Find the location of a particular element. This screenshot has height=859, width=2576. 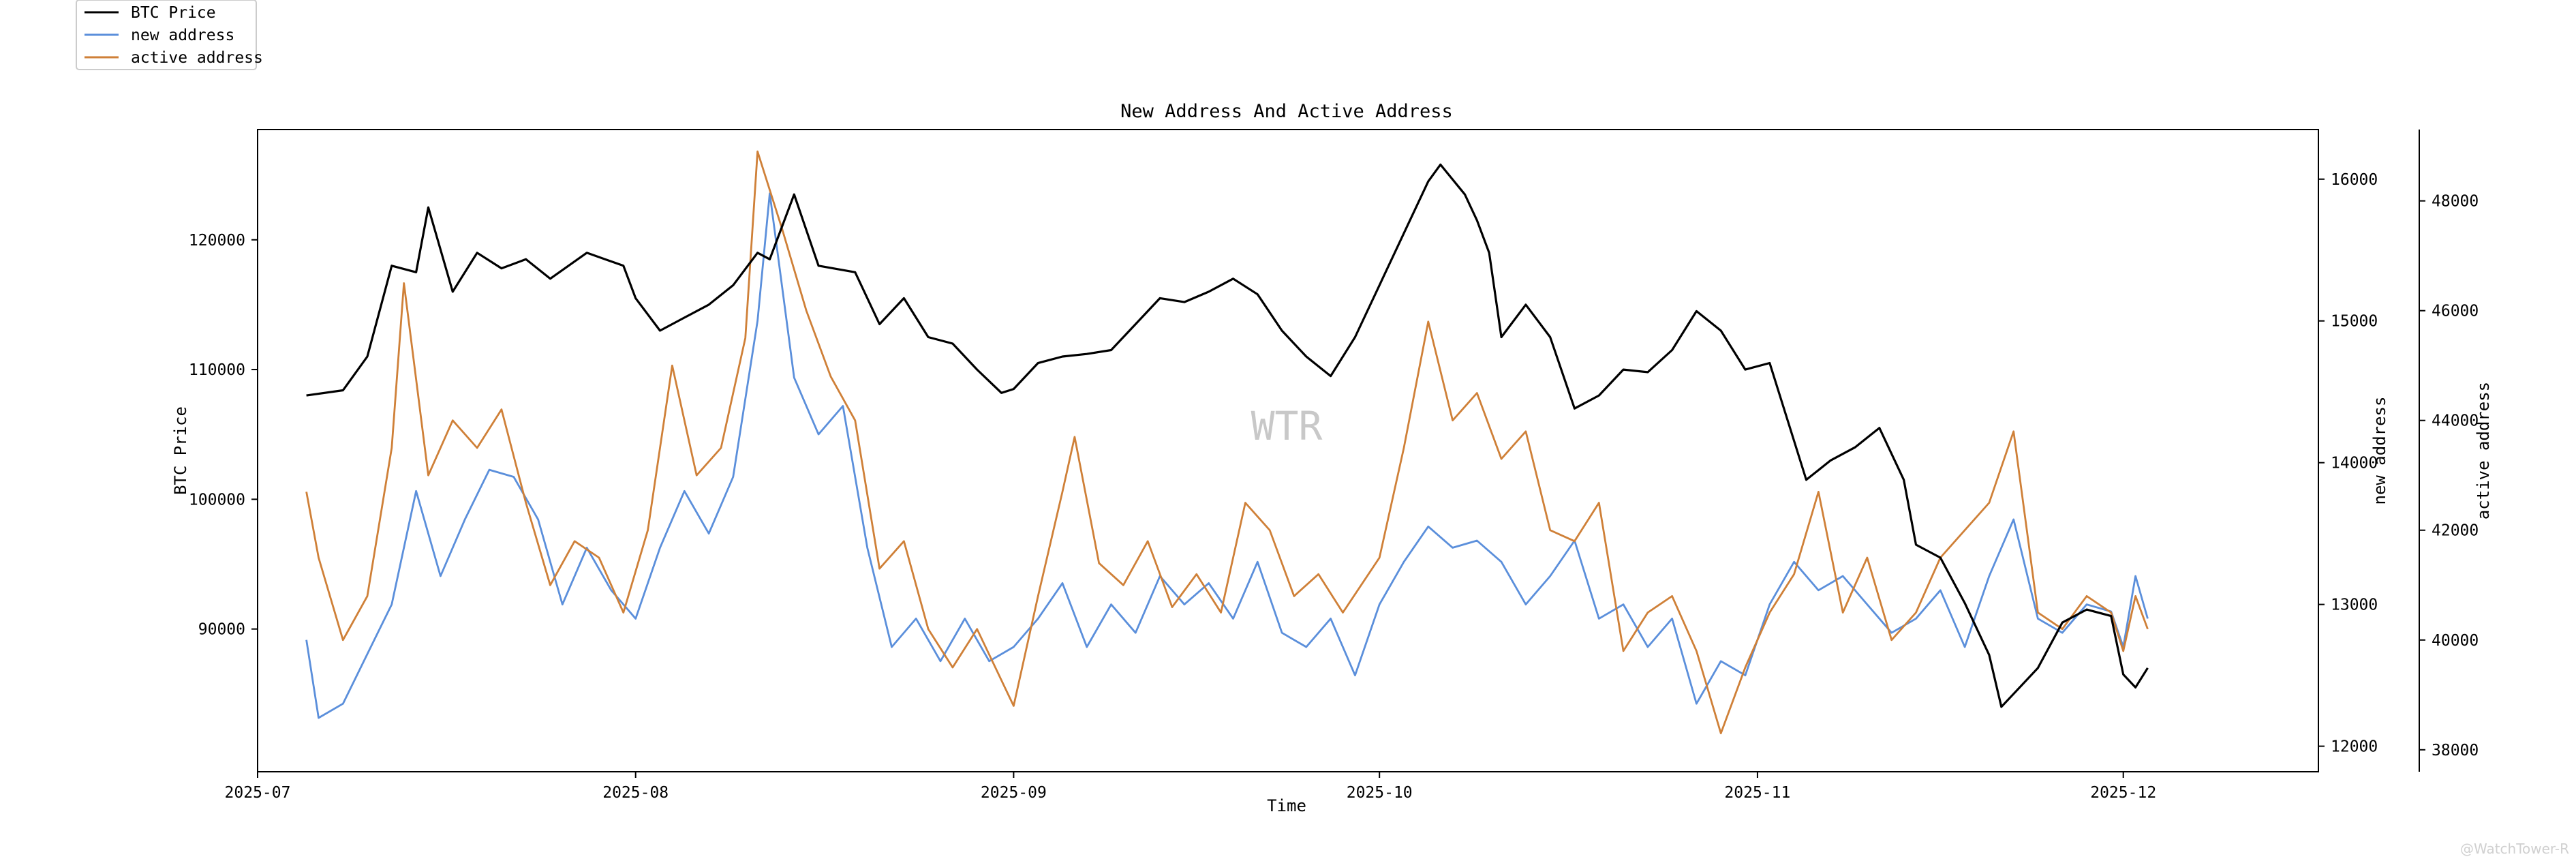

x-tick-label: 2025-10 is located at coordinates (1380, 793).